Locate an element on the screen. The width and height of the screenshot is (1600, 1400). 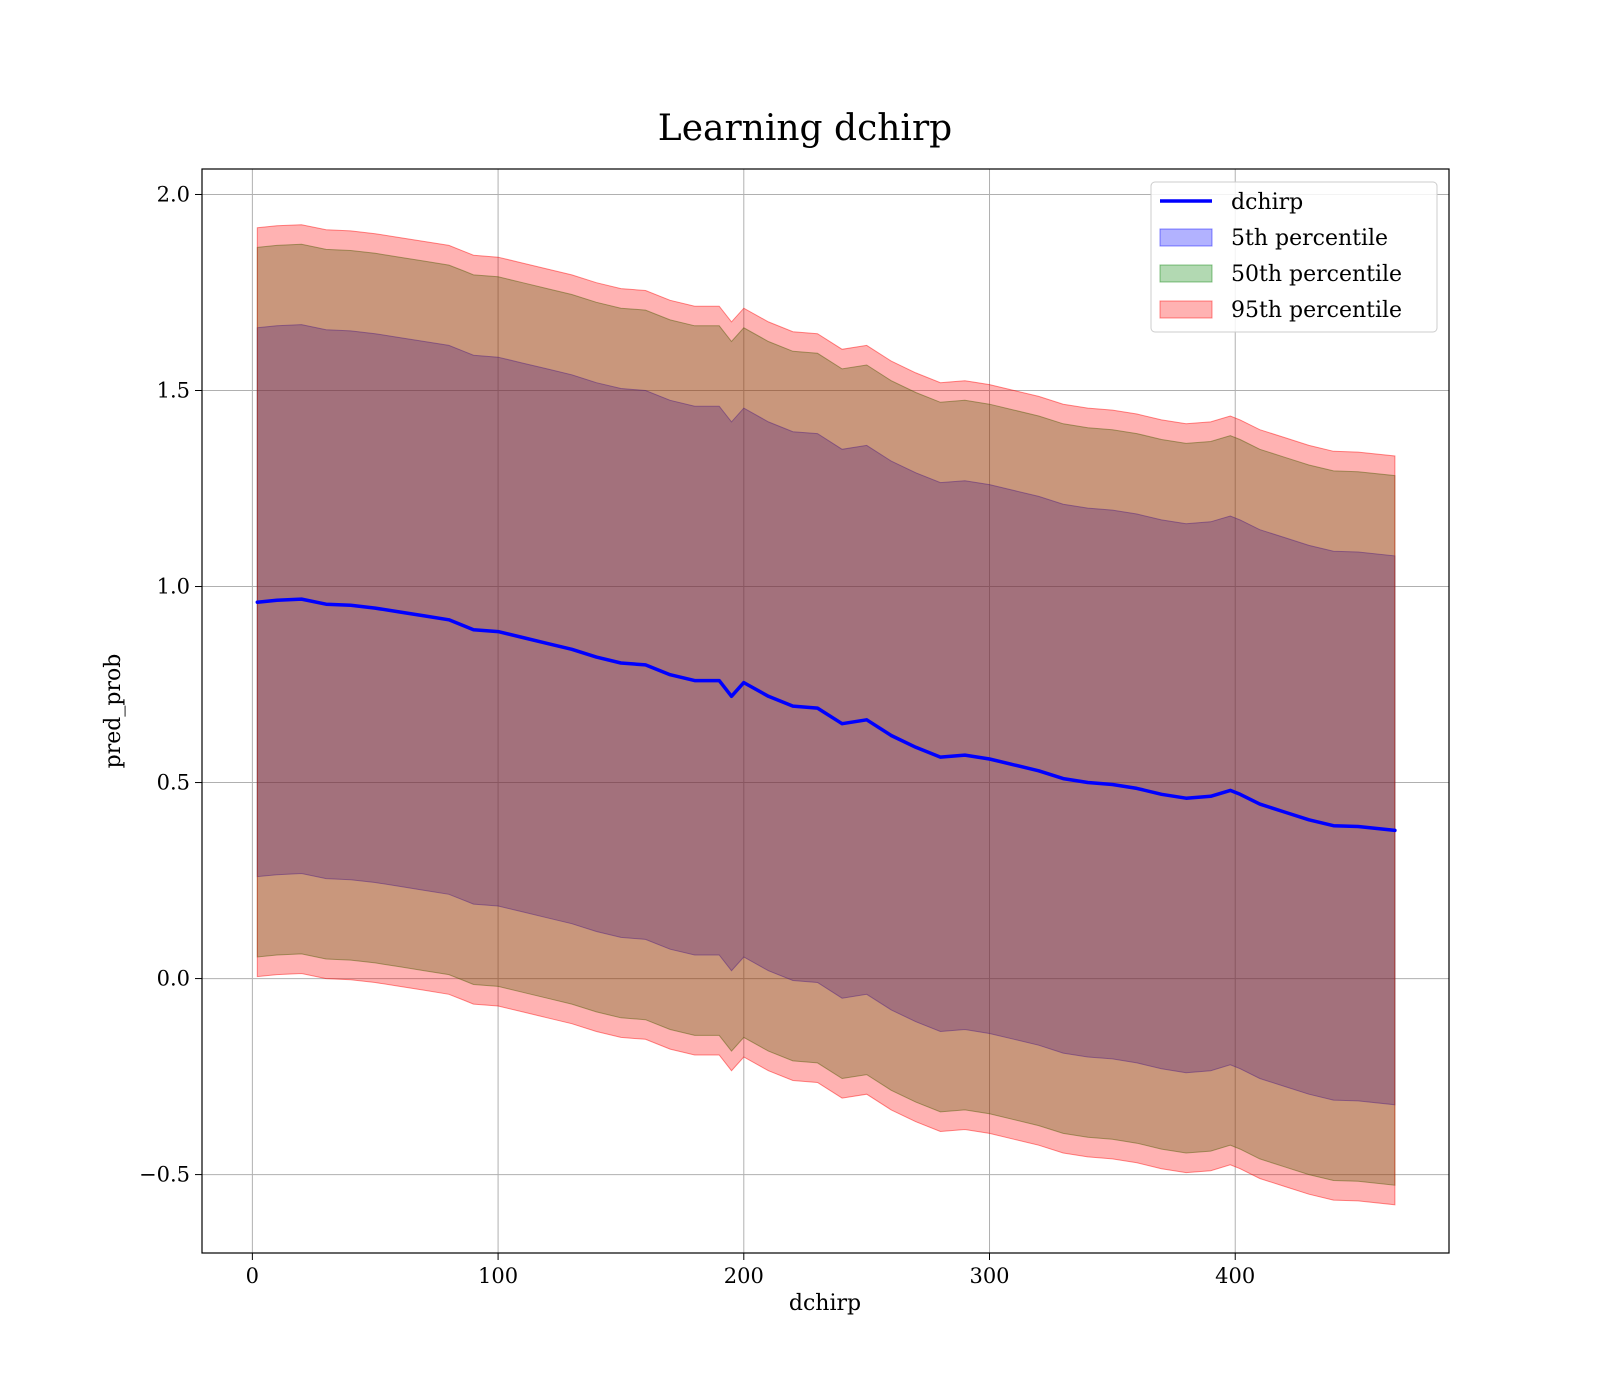
series-line-dchirp is located at coordinates (826, 715).